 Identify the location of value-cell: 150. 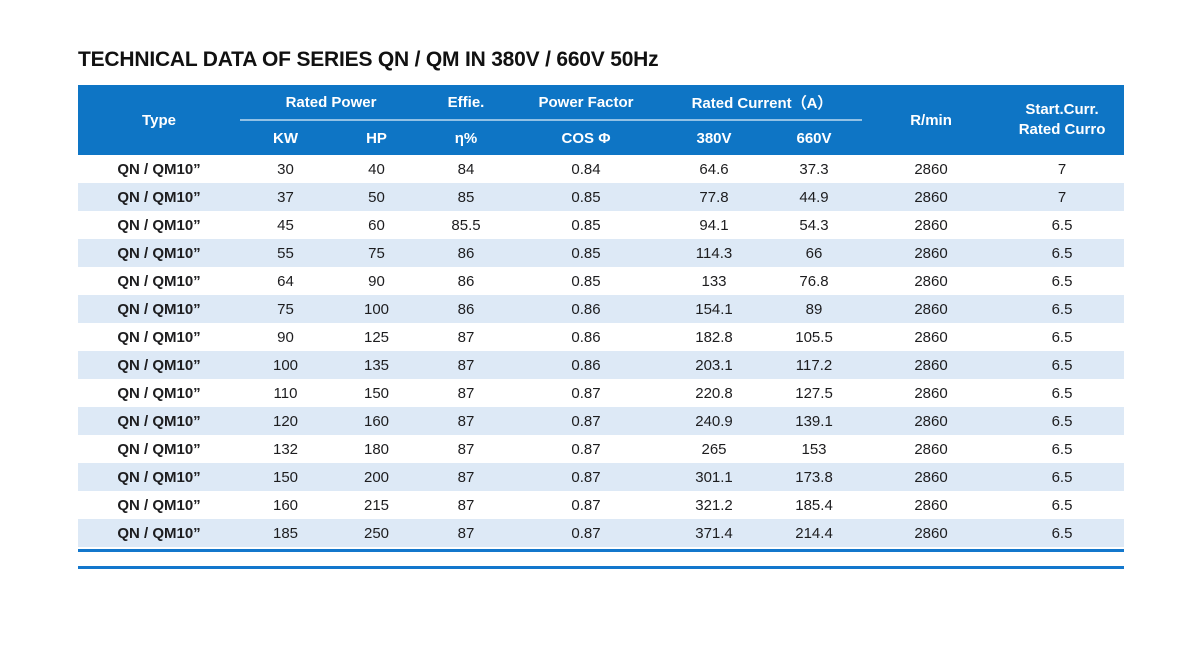
(376, 393).